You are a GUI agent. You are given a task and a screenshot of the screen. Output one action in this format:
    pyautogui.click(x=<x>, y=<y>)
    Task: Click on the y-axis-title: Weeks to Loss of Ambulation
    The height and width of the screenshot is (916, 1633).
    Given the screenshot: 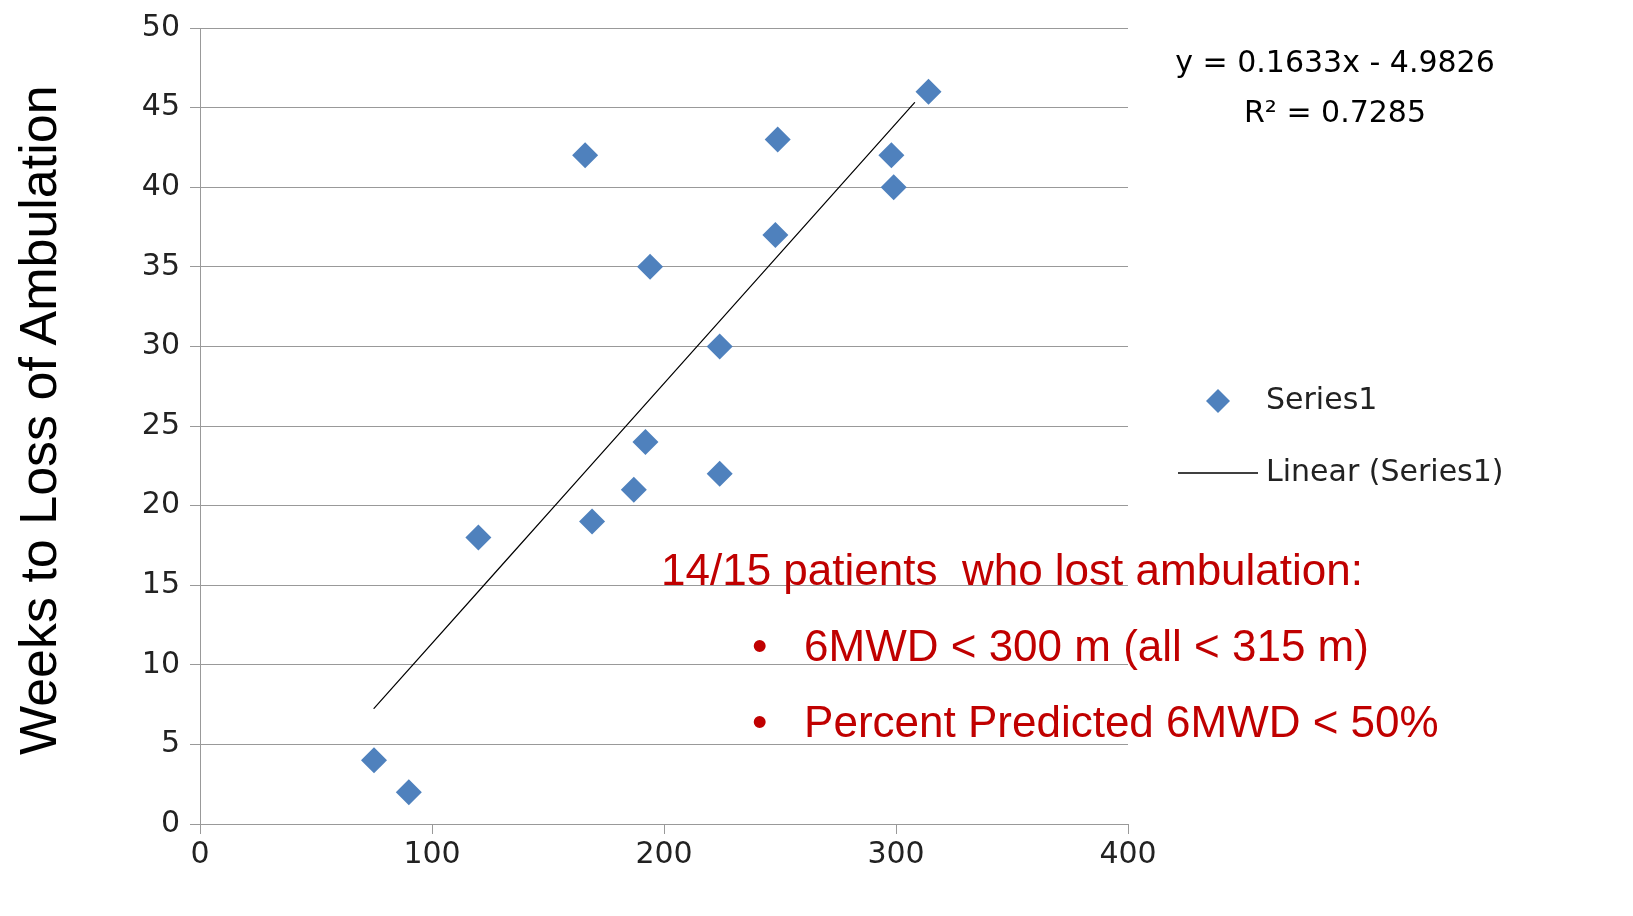 What is the action you would take?
    pyautogui.click(x=38, y=420)
    